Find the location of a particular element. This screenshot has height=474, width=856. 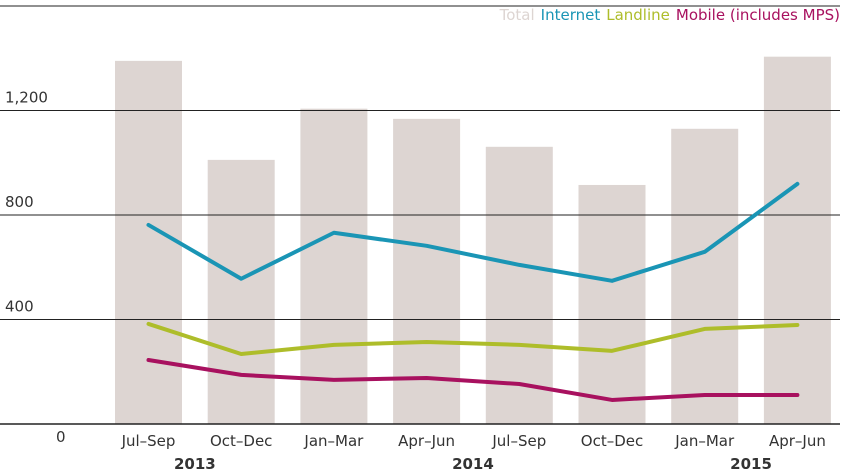

y-tick-label: 1,600 is located at coordinates (26, 1).